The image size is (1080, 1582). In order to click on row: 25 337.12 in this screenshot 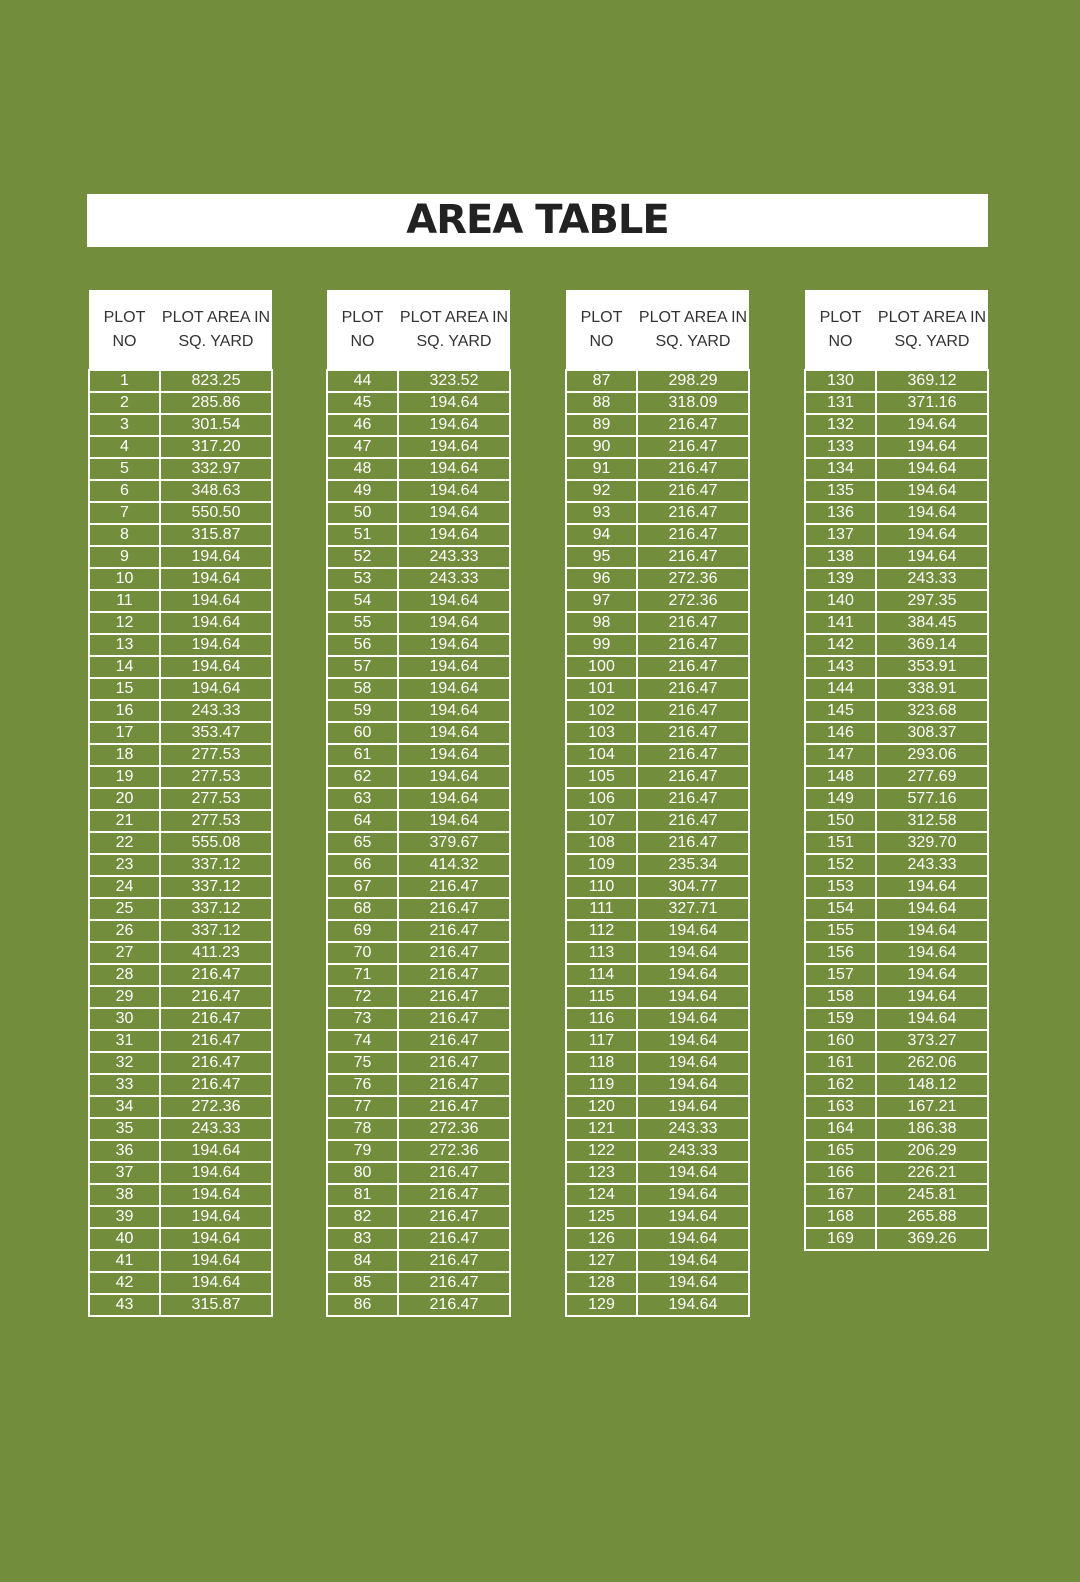, I will do `click(180, 909)`.